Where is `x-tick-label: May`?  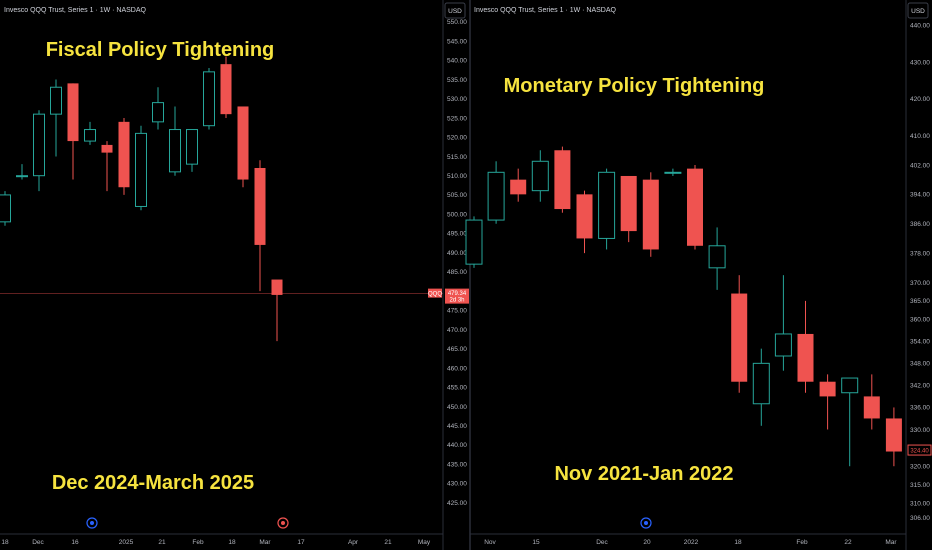 x-tick-label: May is located at coordinates (424, 542).